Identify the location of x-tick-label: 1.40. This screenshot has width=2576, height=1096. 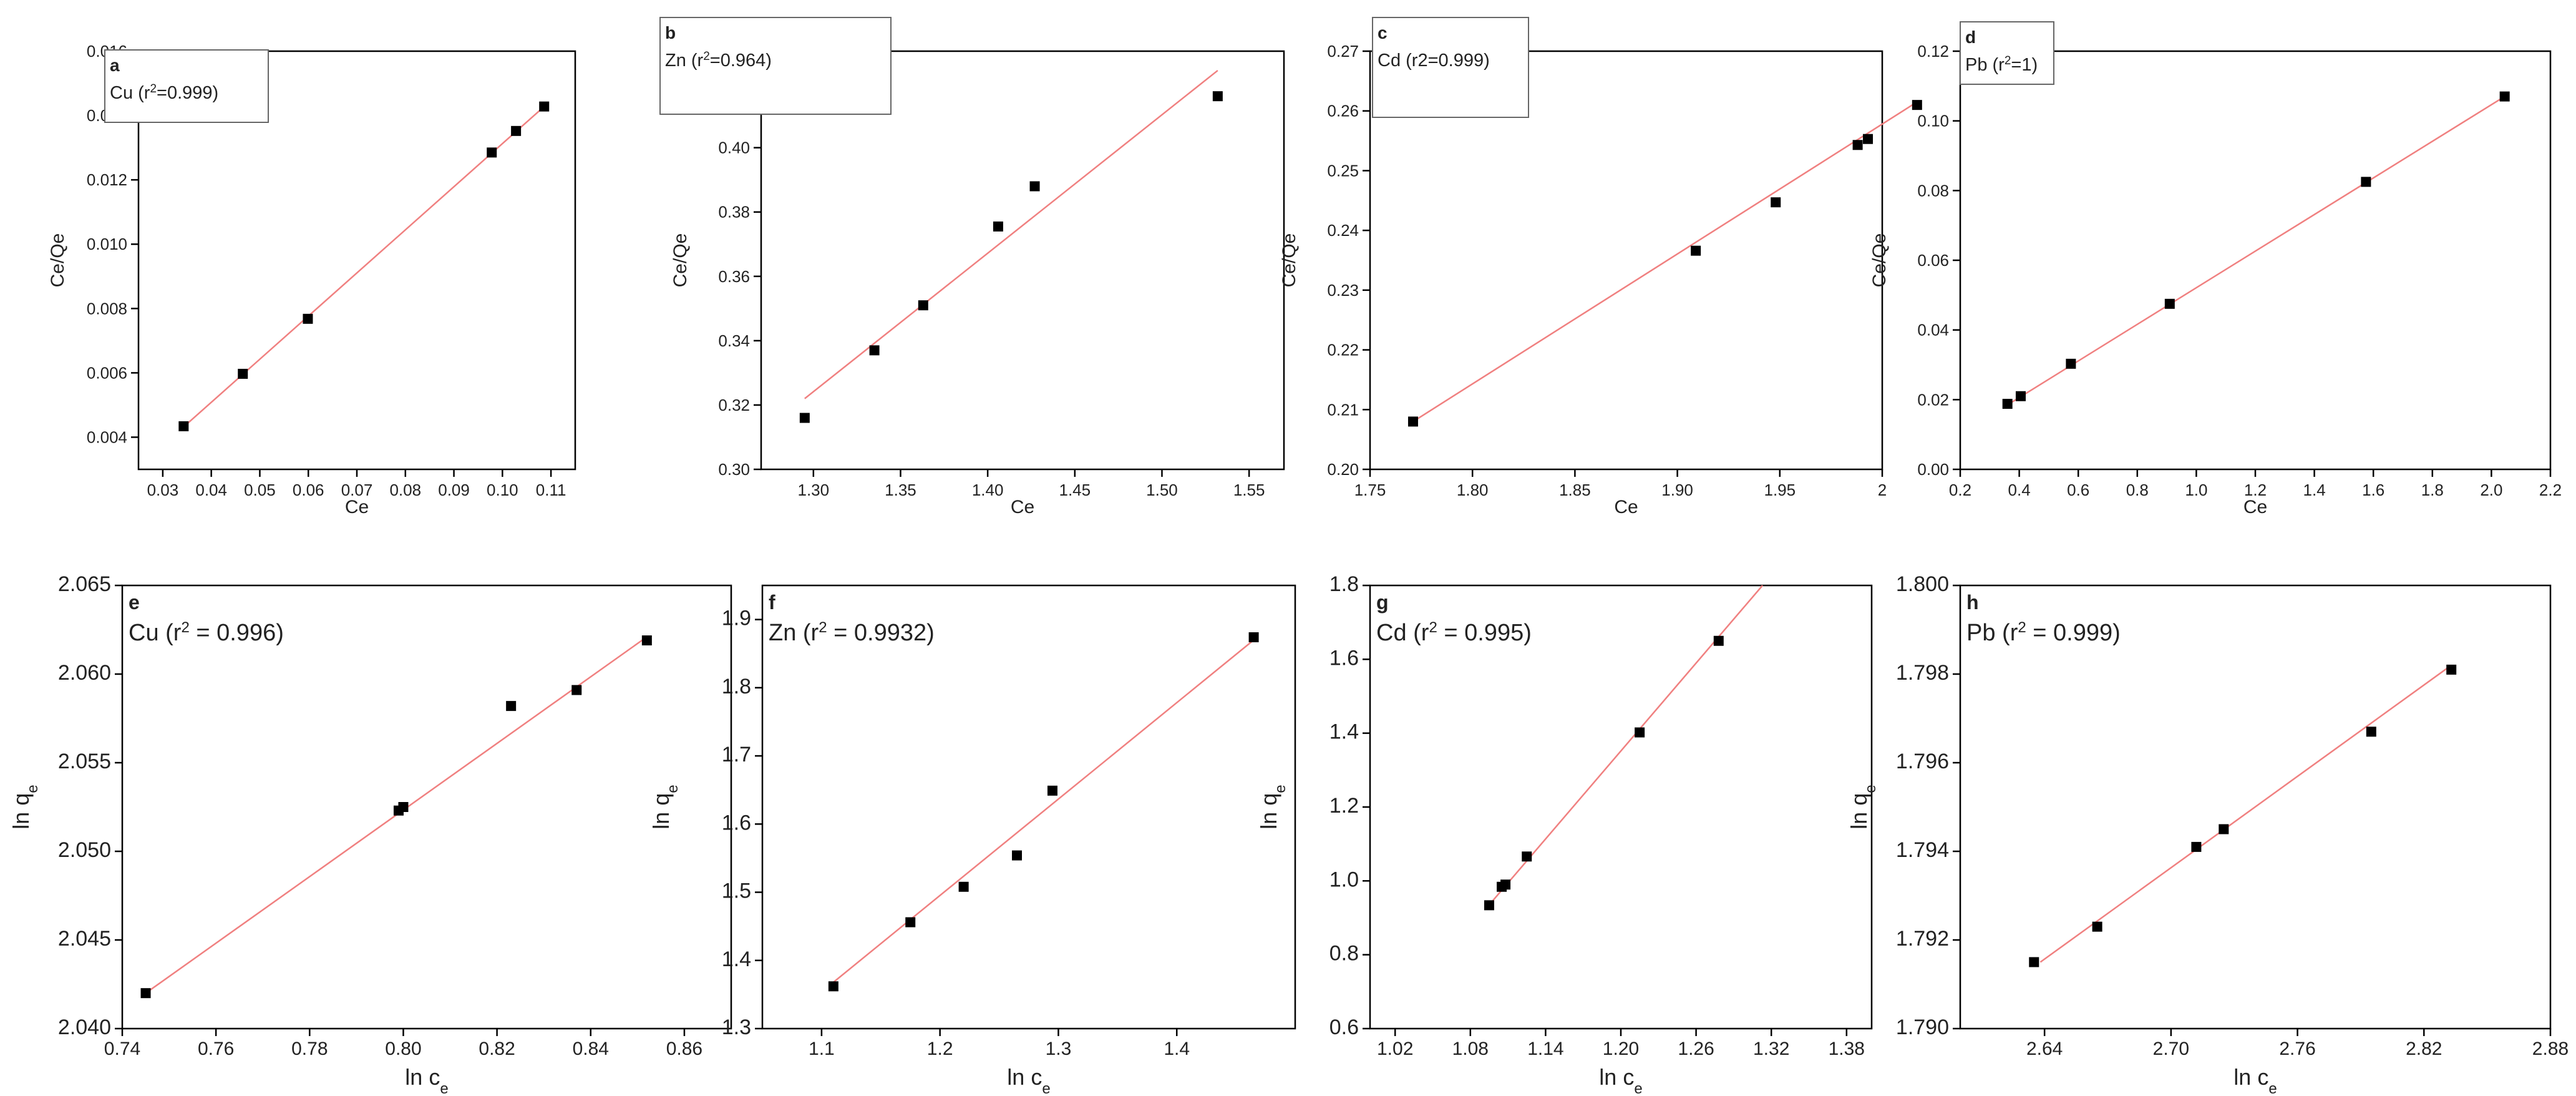
(988, 490).